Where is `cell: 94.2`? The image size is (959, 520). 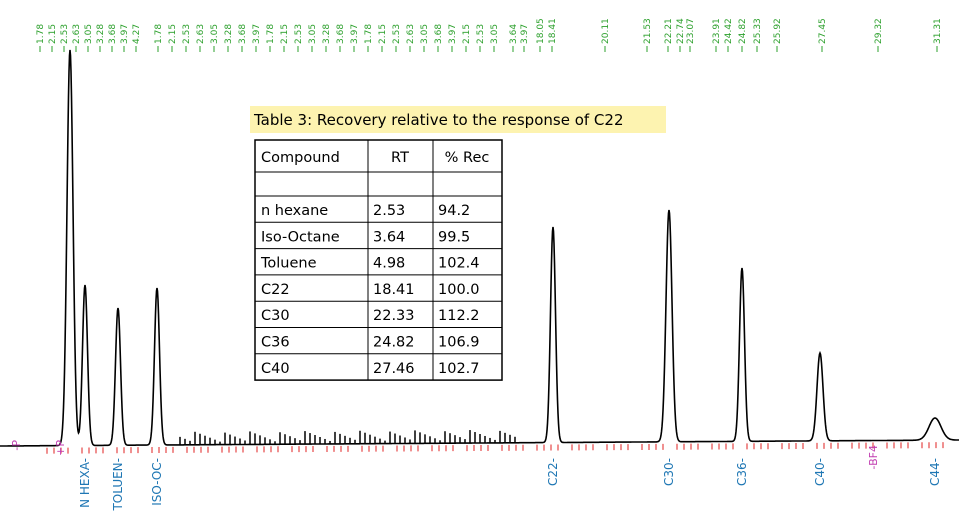 cell: 94.2 is located at coordinates (454, 211).